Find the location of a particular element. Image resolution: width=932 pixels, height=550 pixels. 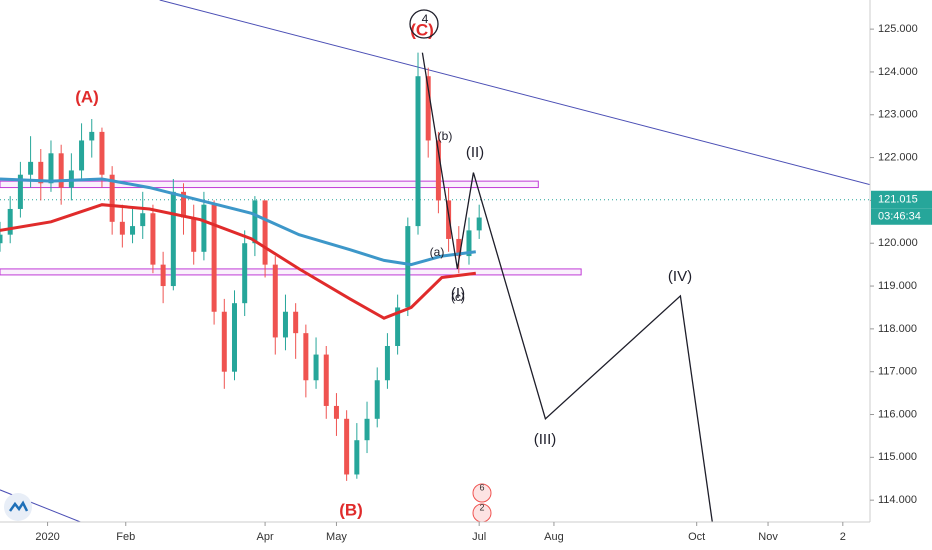

y-tick-label: 114.000 is located at coordinates (897, 500).